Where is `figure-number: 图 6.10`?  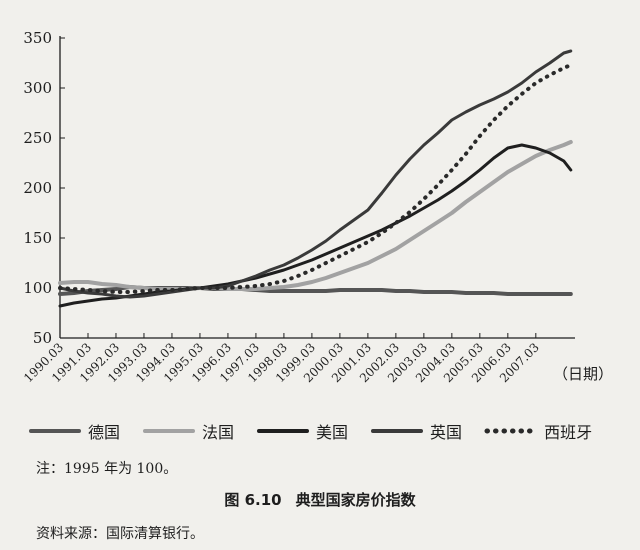 figure-number: 图 6.10 is located at coordinates (253, 500).